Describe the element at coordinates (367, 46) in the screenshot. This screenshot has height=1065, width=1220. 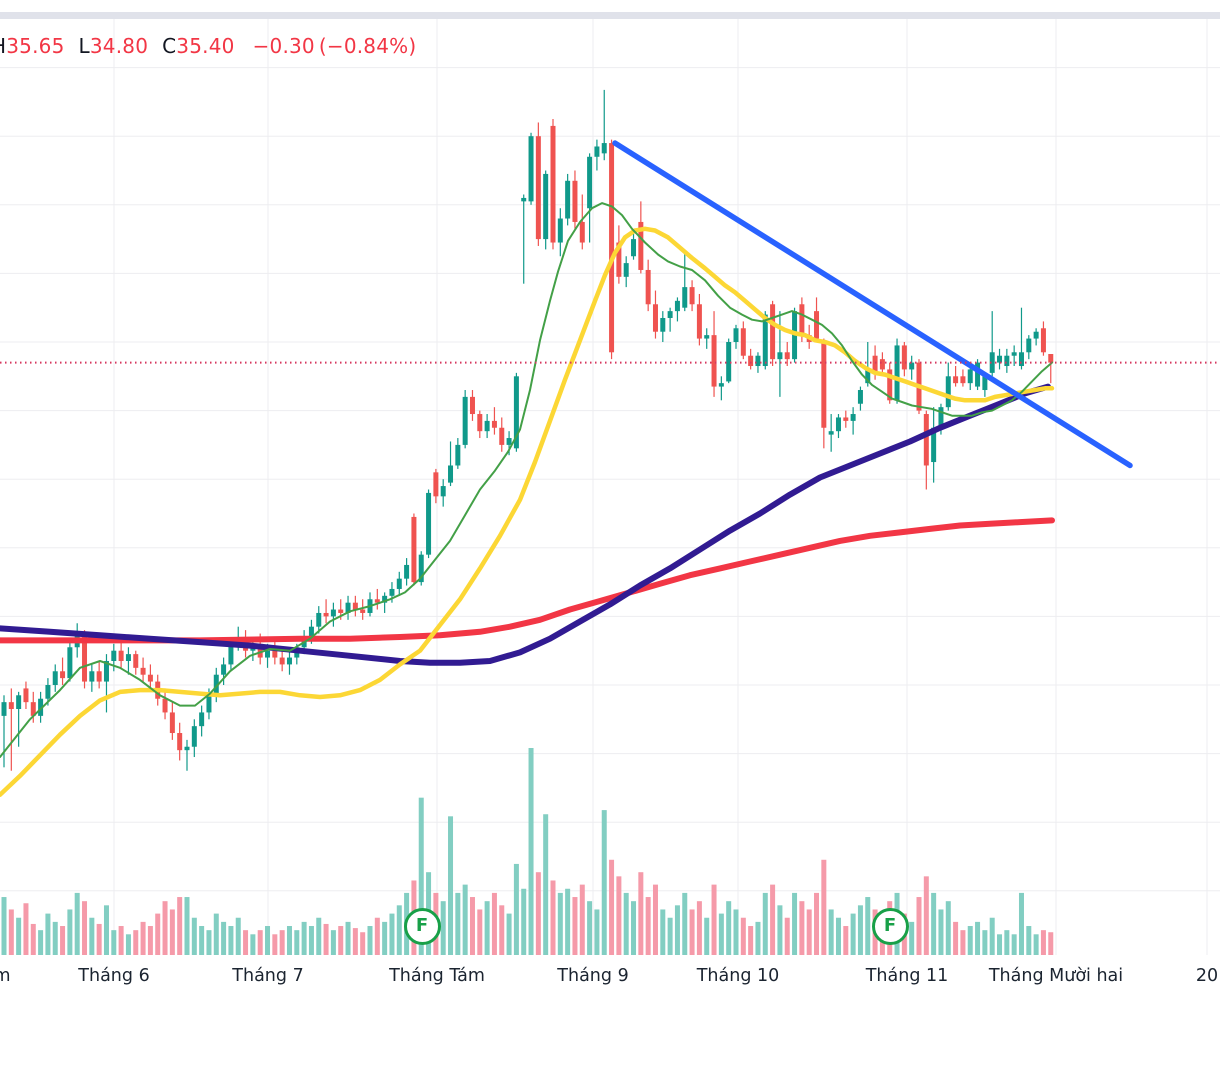
I see `change-percent: (−0.84%)` at that location.